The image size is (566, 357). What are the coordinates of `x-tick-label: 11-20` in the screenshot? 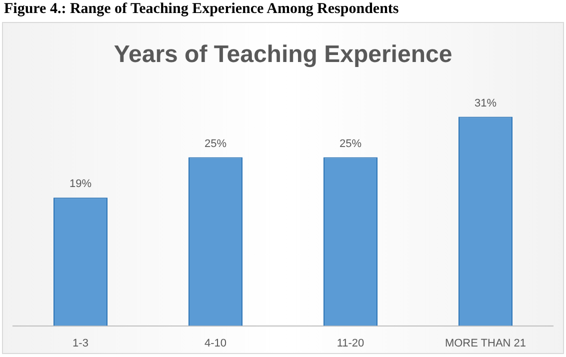 It's located at (350, 343).